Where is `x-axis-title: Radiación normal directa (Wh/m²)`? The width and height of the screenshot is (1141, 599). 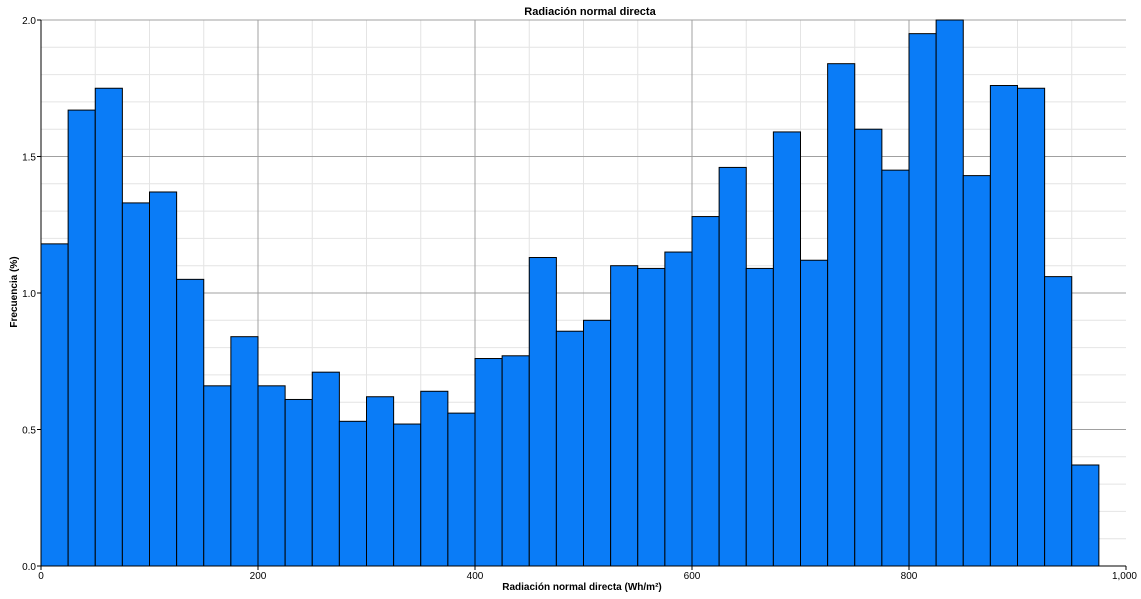 x-axis-title: Radiación normal directa (Wh/m²) is located at coordinates (581, 587).